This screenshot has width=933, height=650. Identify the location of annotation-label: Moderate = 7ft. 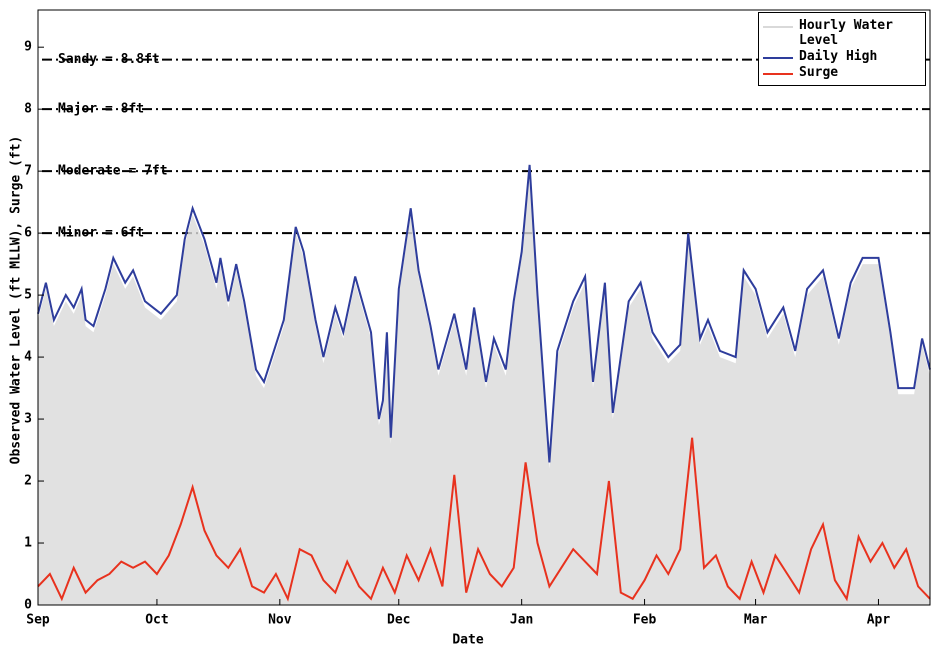
(113, 171).